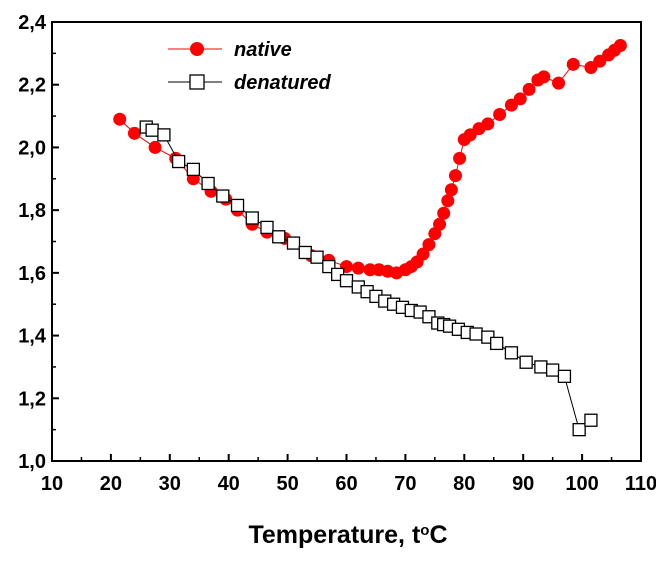 The image size is (656, 563). I want to click on y-tick-label: 2,2, so click(32, 86).